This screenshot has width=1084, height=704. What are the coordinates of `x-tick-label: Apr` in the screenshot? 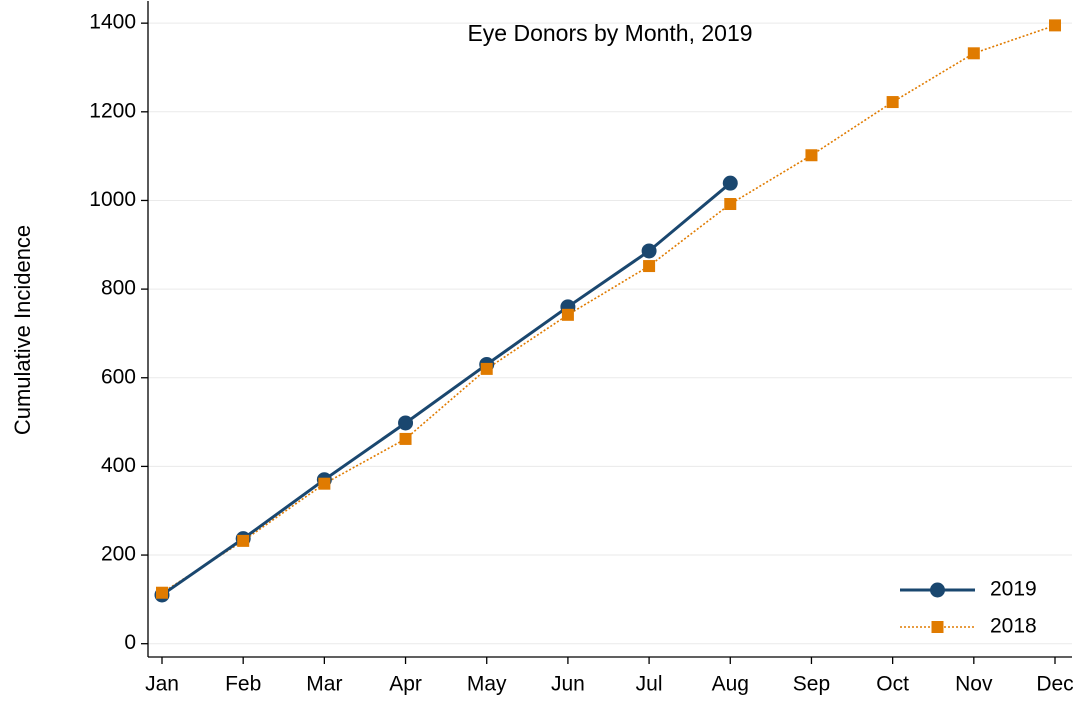 It's located at (405, 684).